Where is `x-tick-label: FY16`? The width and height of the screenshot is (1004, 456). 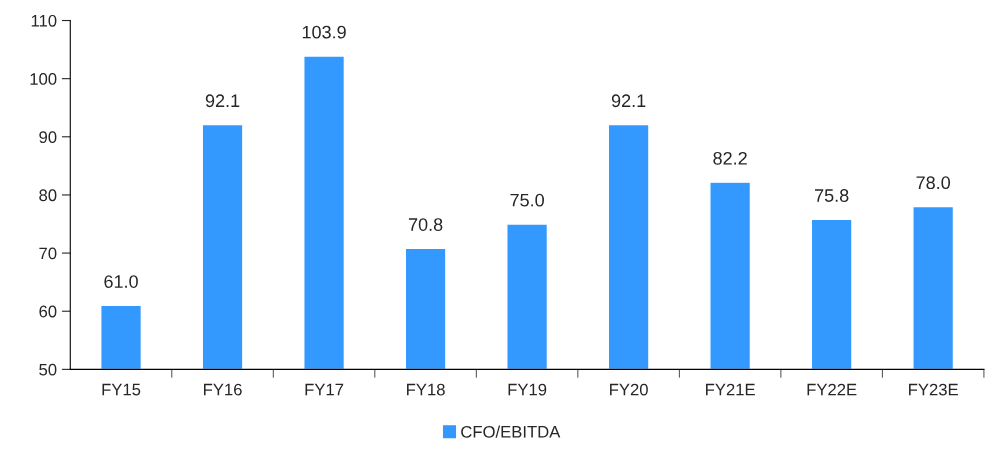 x-tick-label: FY16 is located at coordinates (223, 389).